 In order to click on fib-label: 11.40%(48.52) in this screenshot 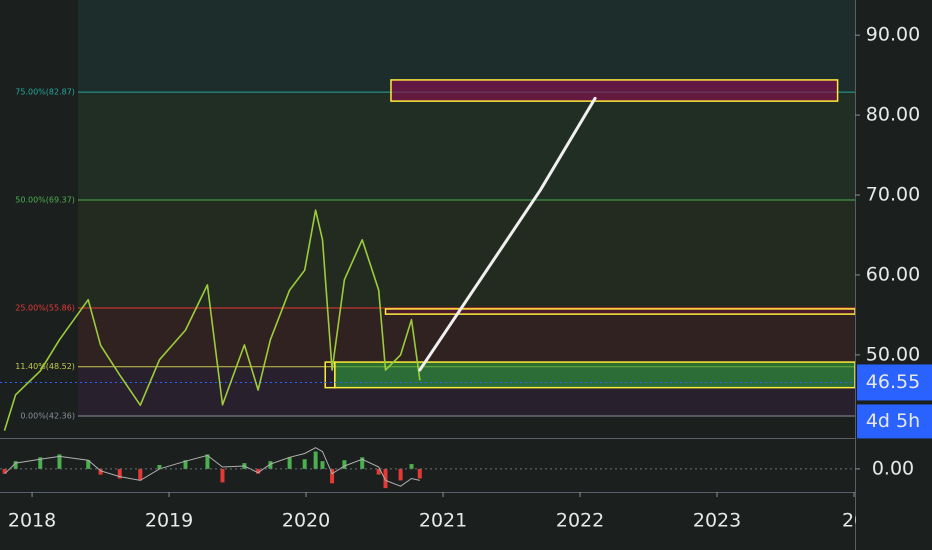, I will do `click(45, 366)`.